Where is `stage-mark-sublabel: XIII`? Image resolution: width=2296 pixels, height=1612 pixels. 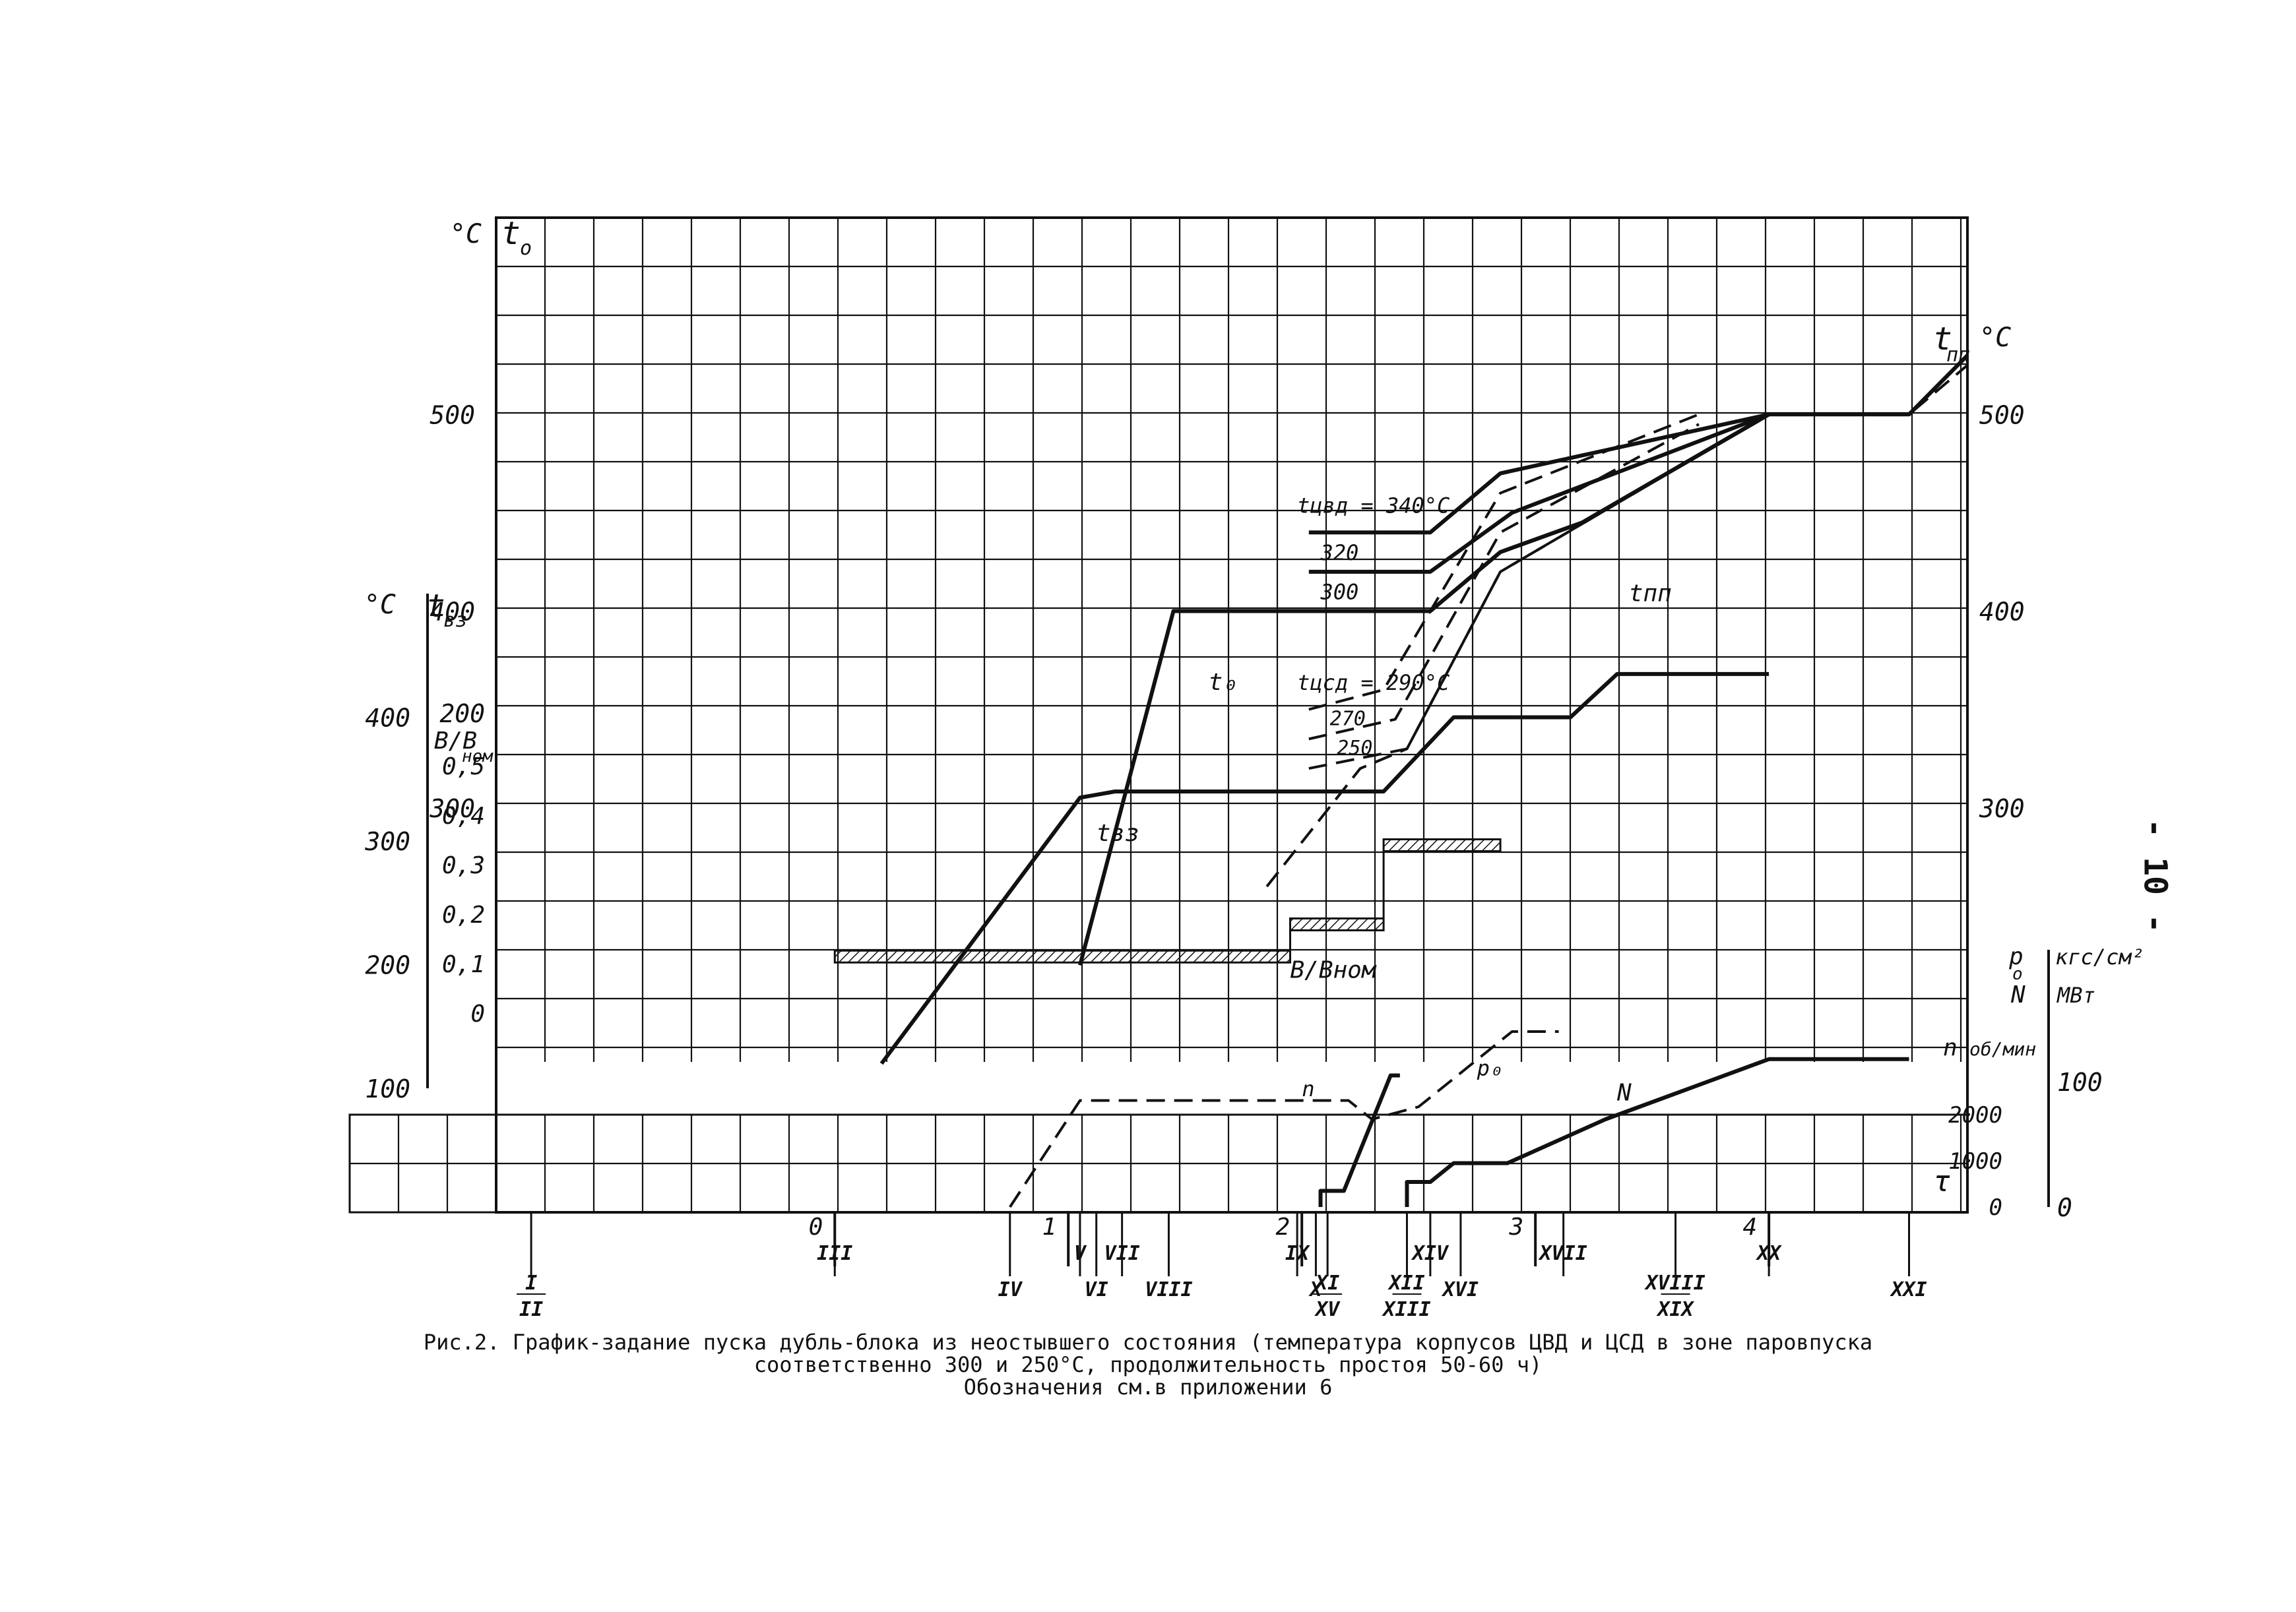 stage-mark-sublabel: XIII is located at coordinates (1405, 1309).